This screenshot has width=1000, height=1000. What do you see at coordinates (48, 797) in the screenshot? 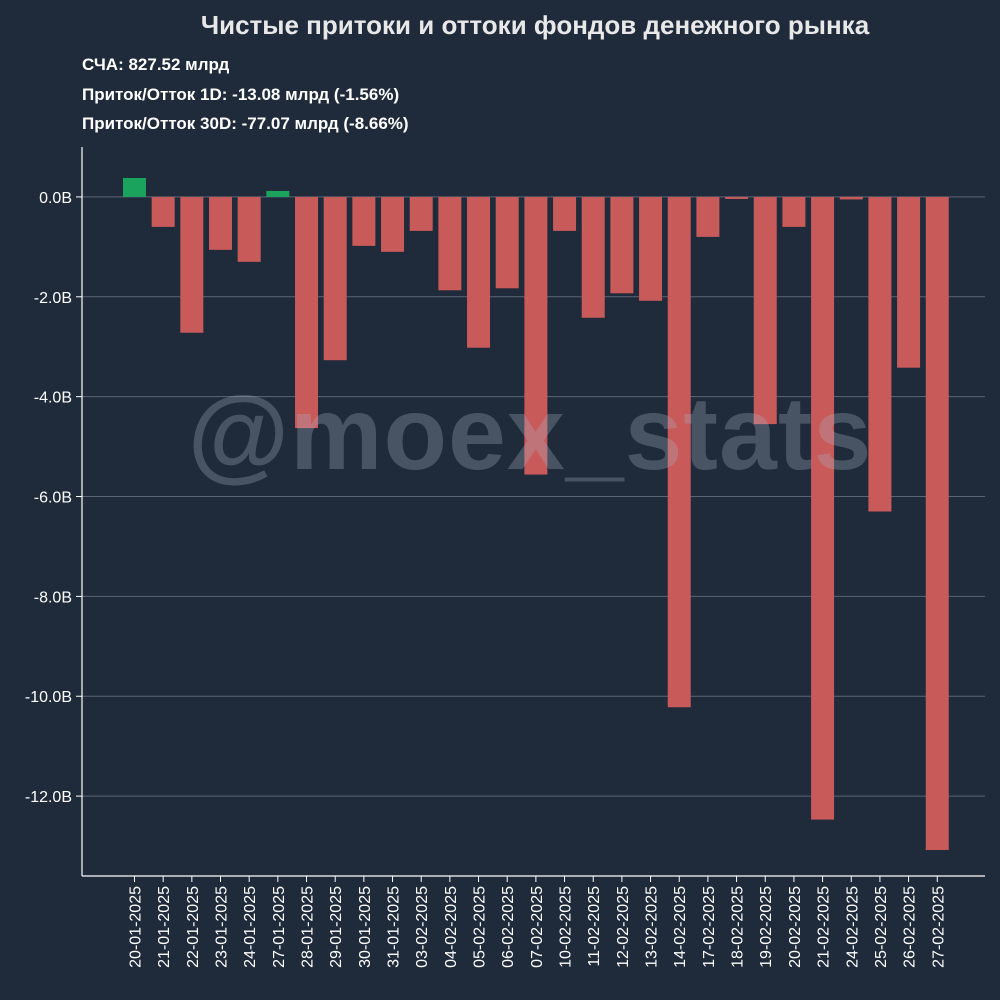
I see `y-tick-label: -12.0B` at bounding box center [48, 797].